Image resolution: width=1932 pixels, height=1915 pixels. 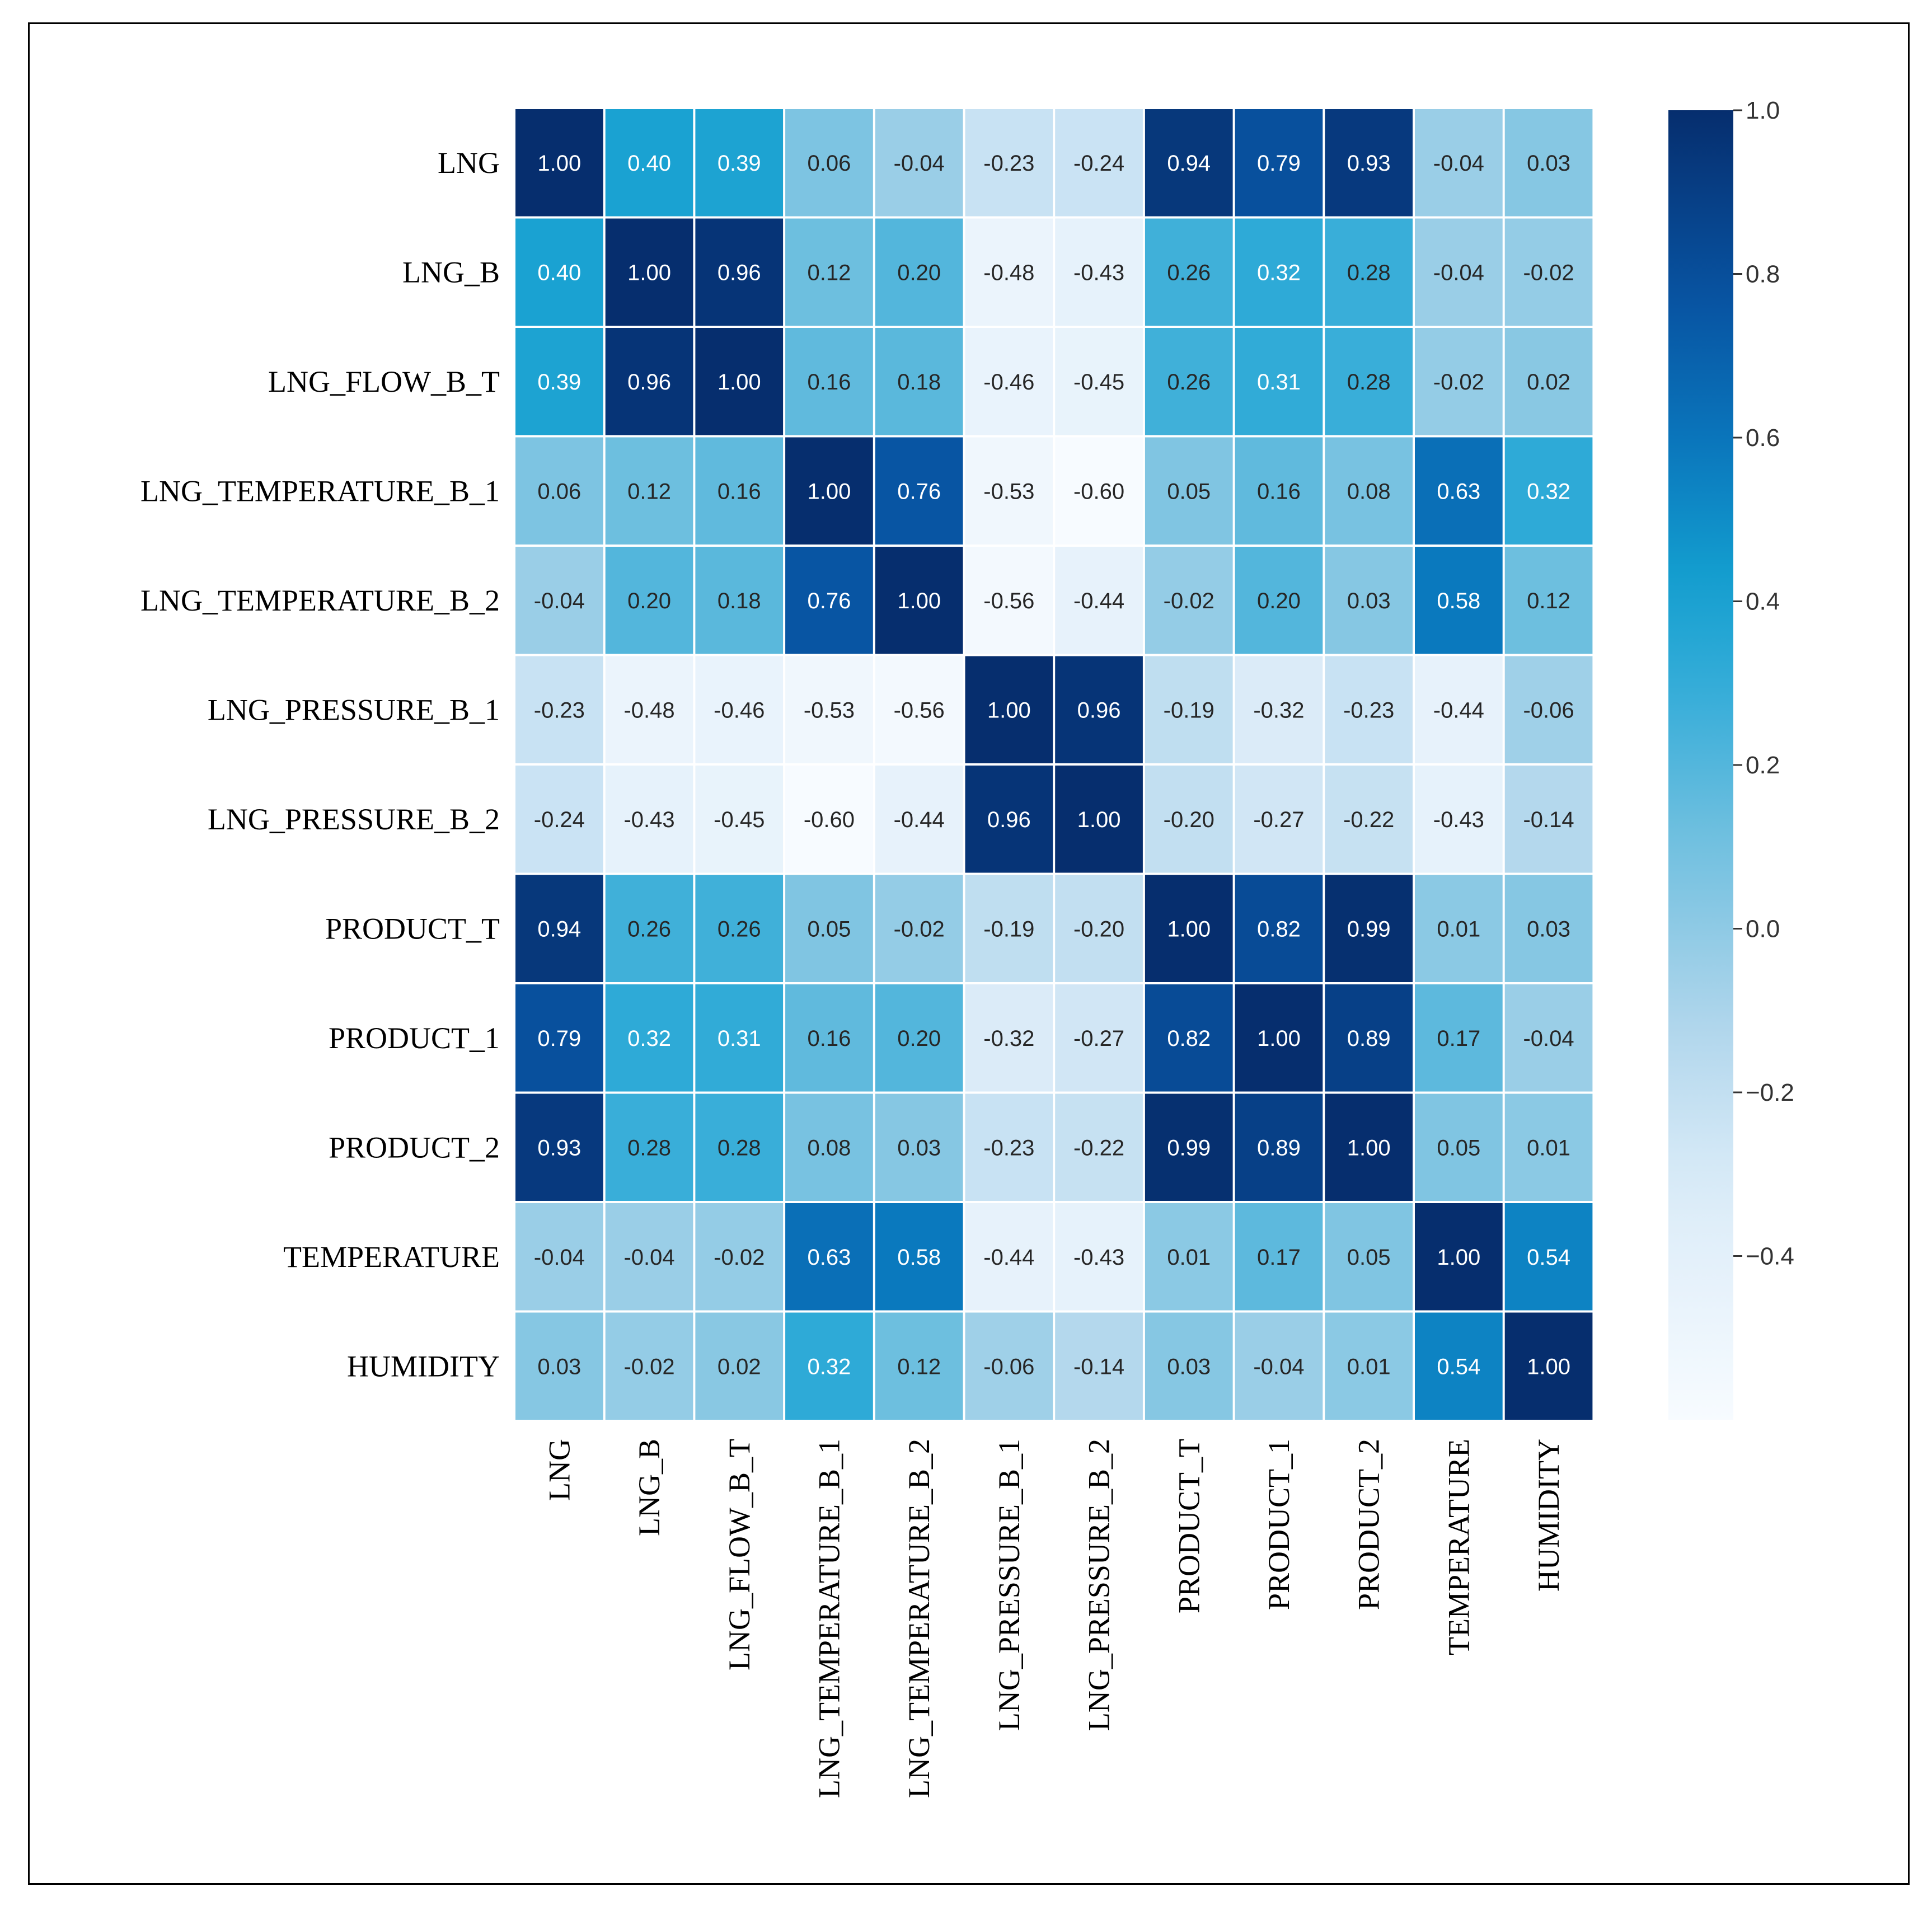 I want to click on cell-value-r5-c2: -0.46, so click(x=739, y=710).